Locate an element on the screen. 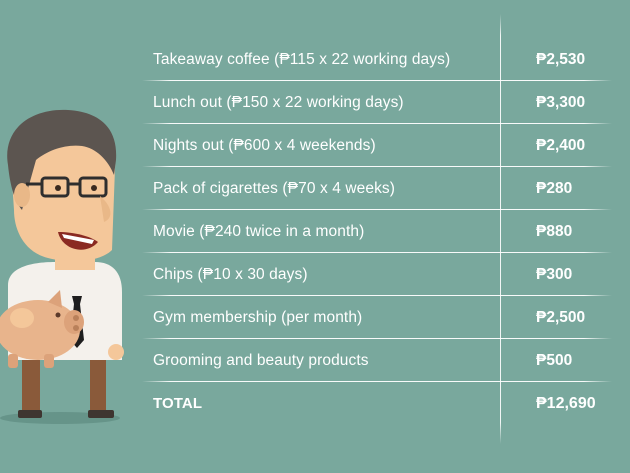 This screenshot has height=473, width=630. right-arm is located at coordinates (111, 321).